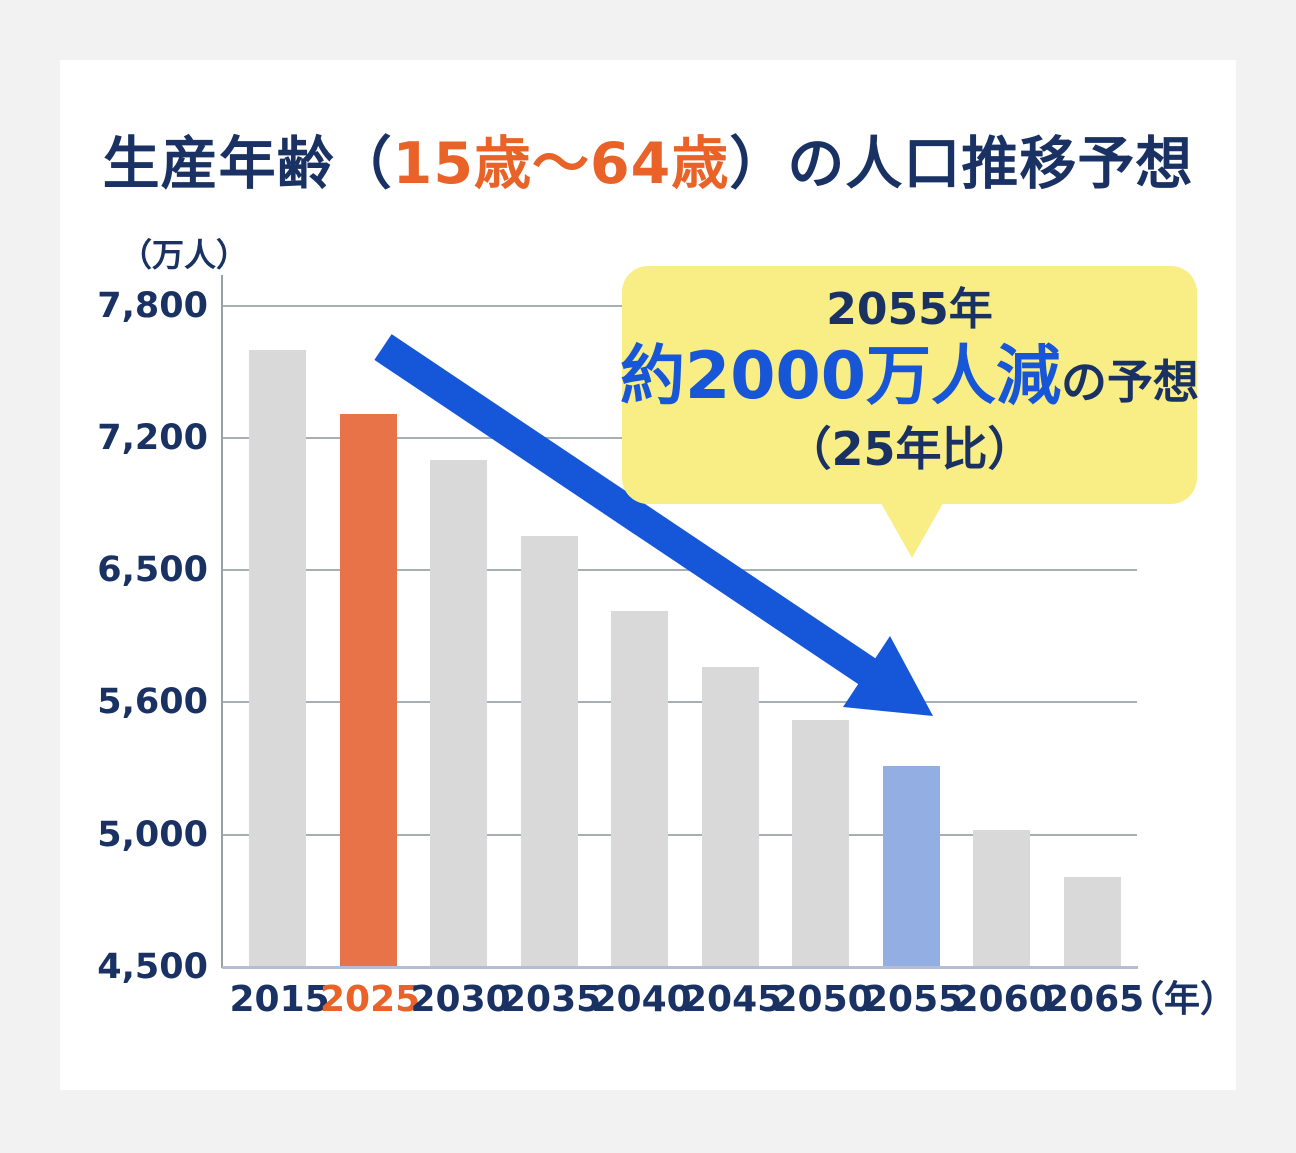  Describe the element at coordinates (639, 789) in the screenshot. I see `bar-2040` at that location.